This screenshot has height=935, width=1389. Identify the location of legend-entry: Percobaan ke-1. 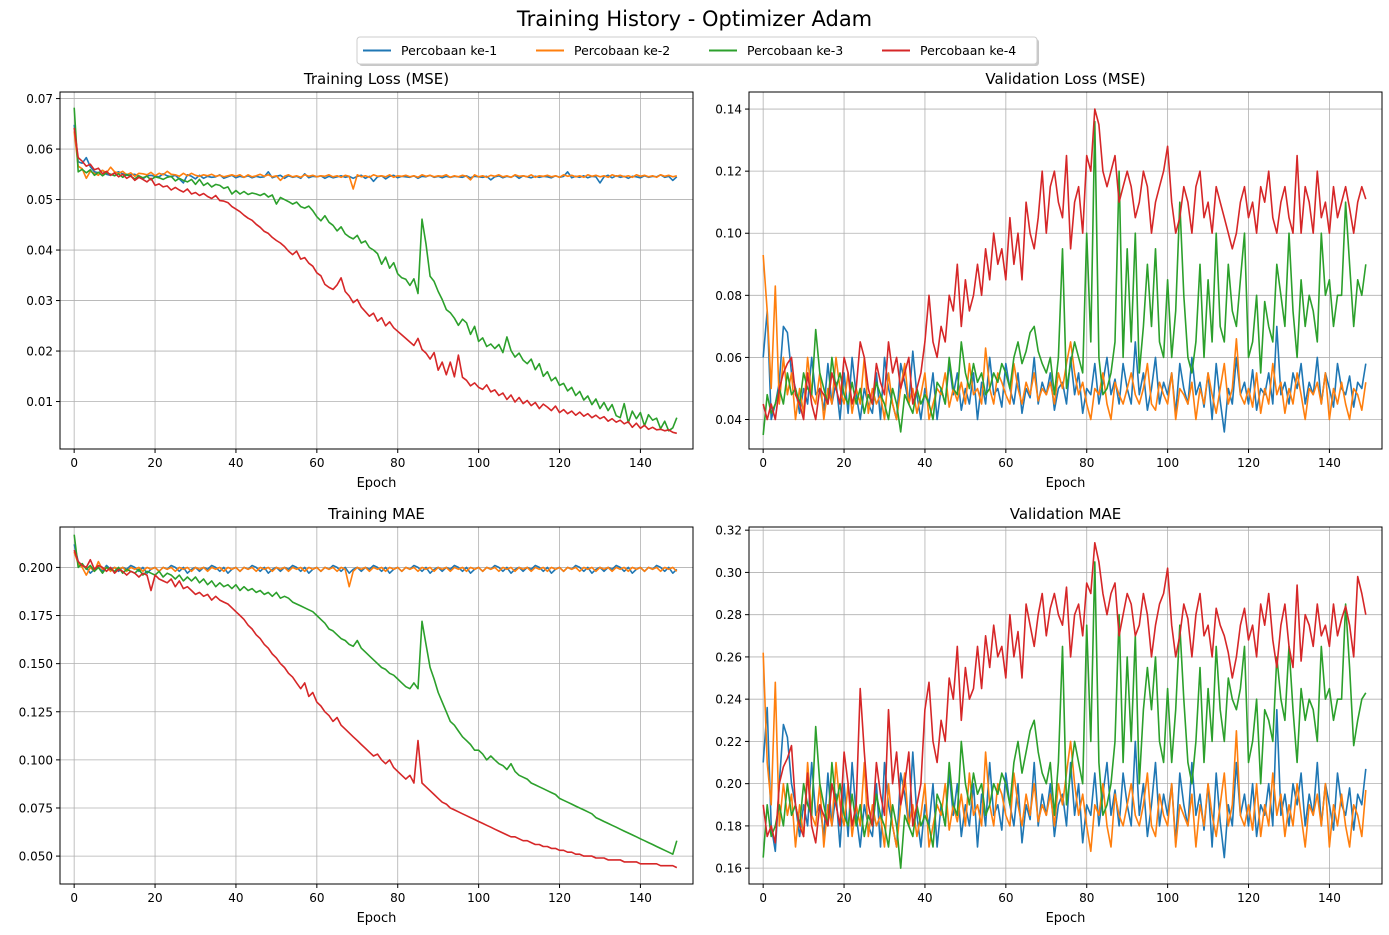
(430, 50).